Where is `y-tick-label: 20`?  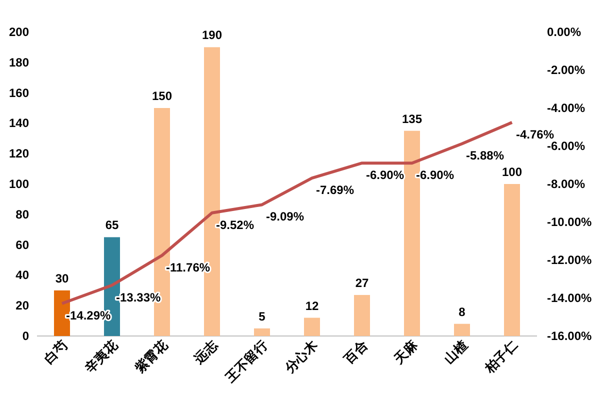
y-tick-label: 20 is located at coordinates (23, 305).